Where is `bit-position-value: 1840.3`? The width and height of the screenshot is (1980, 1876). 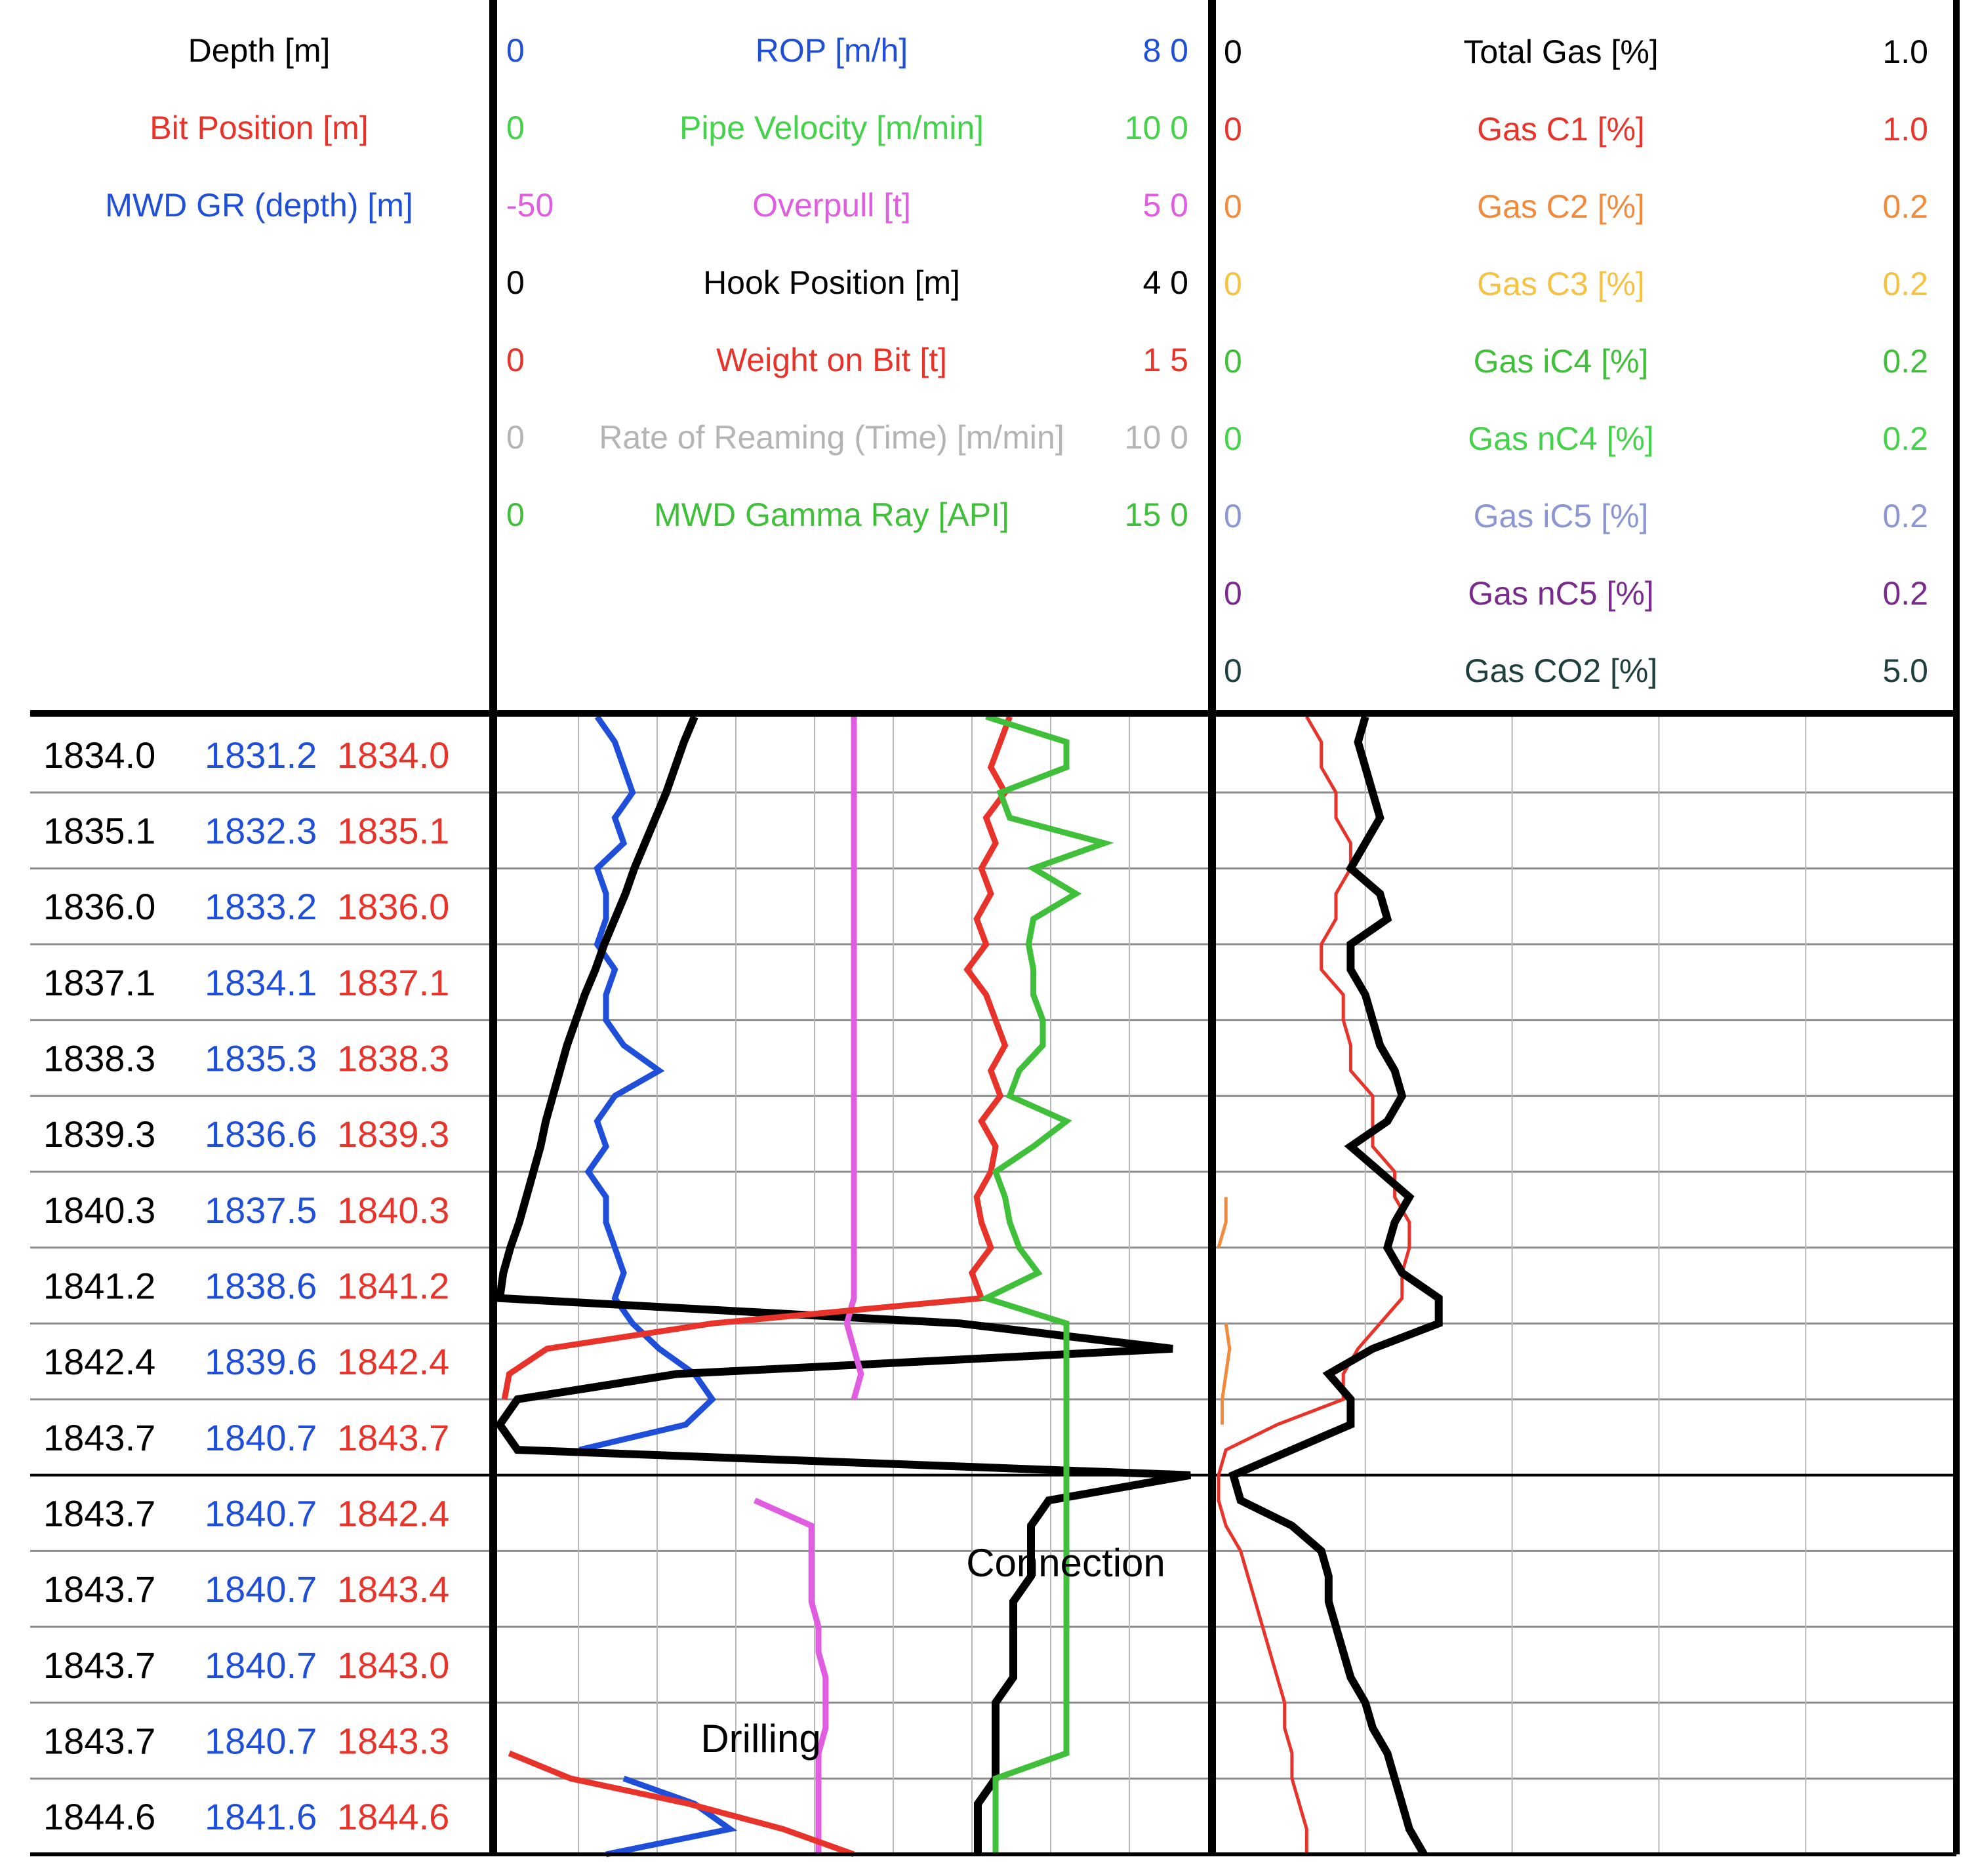 bit-position-value: 1840.3 is located at coordinates (393, 1210).